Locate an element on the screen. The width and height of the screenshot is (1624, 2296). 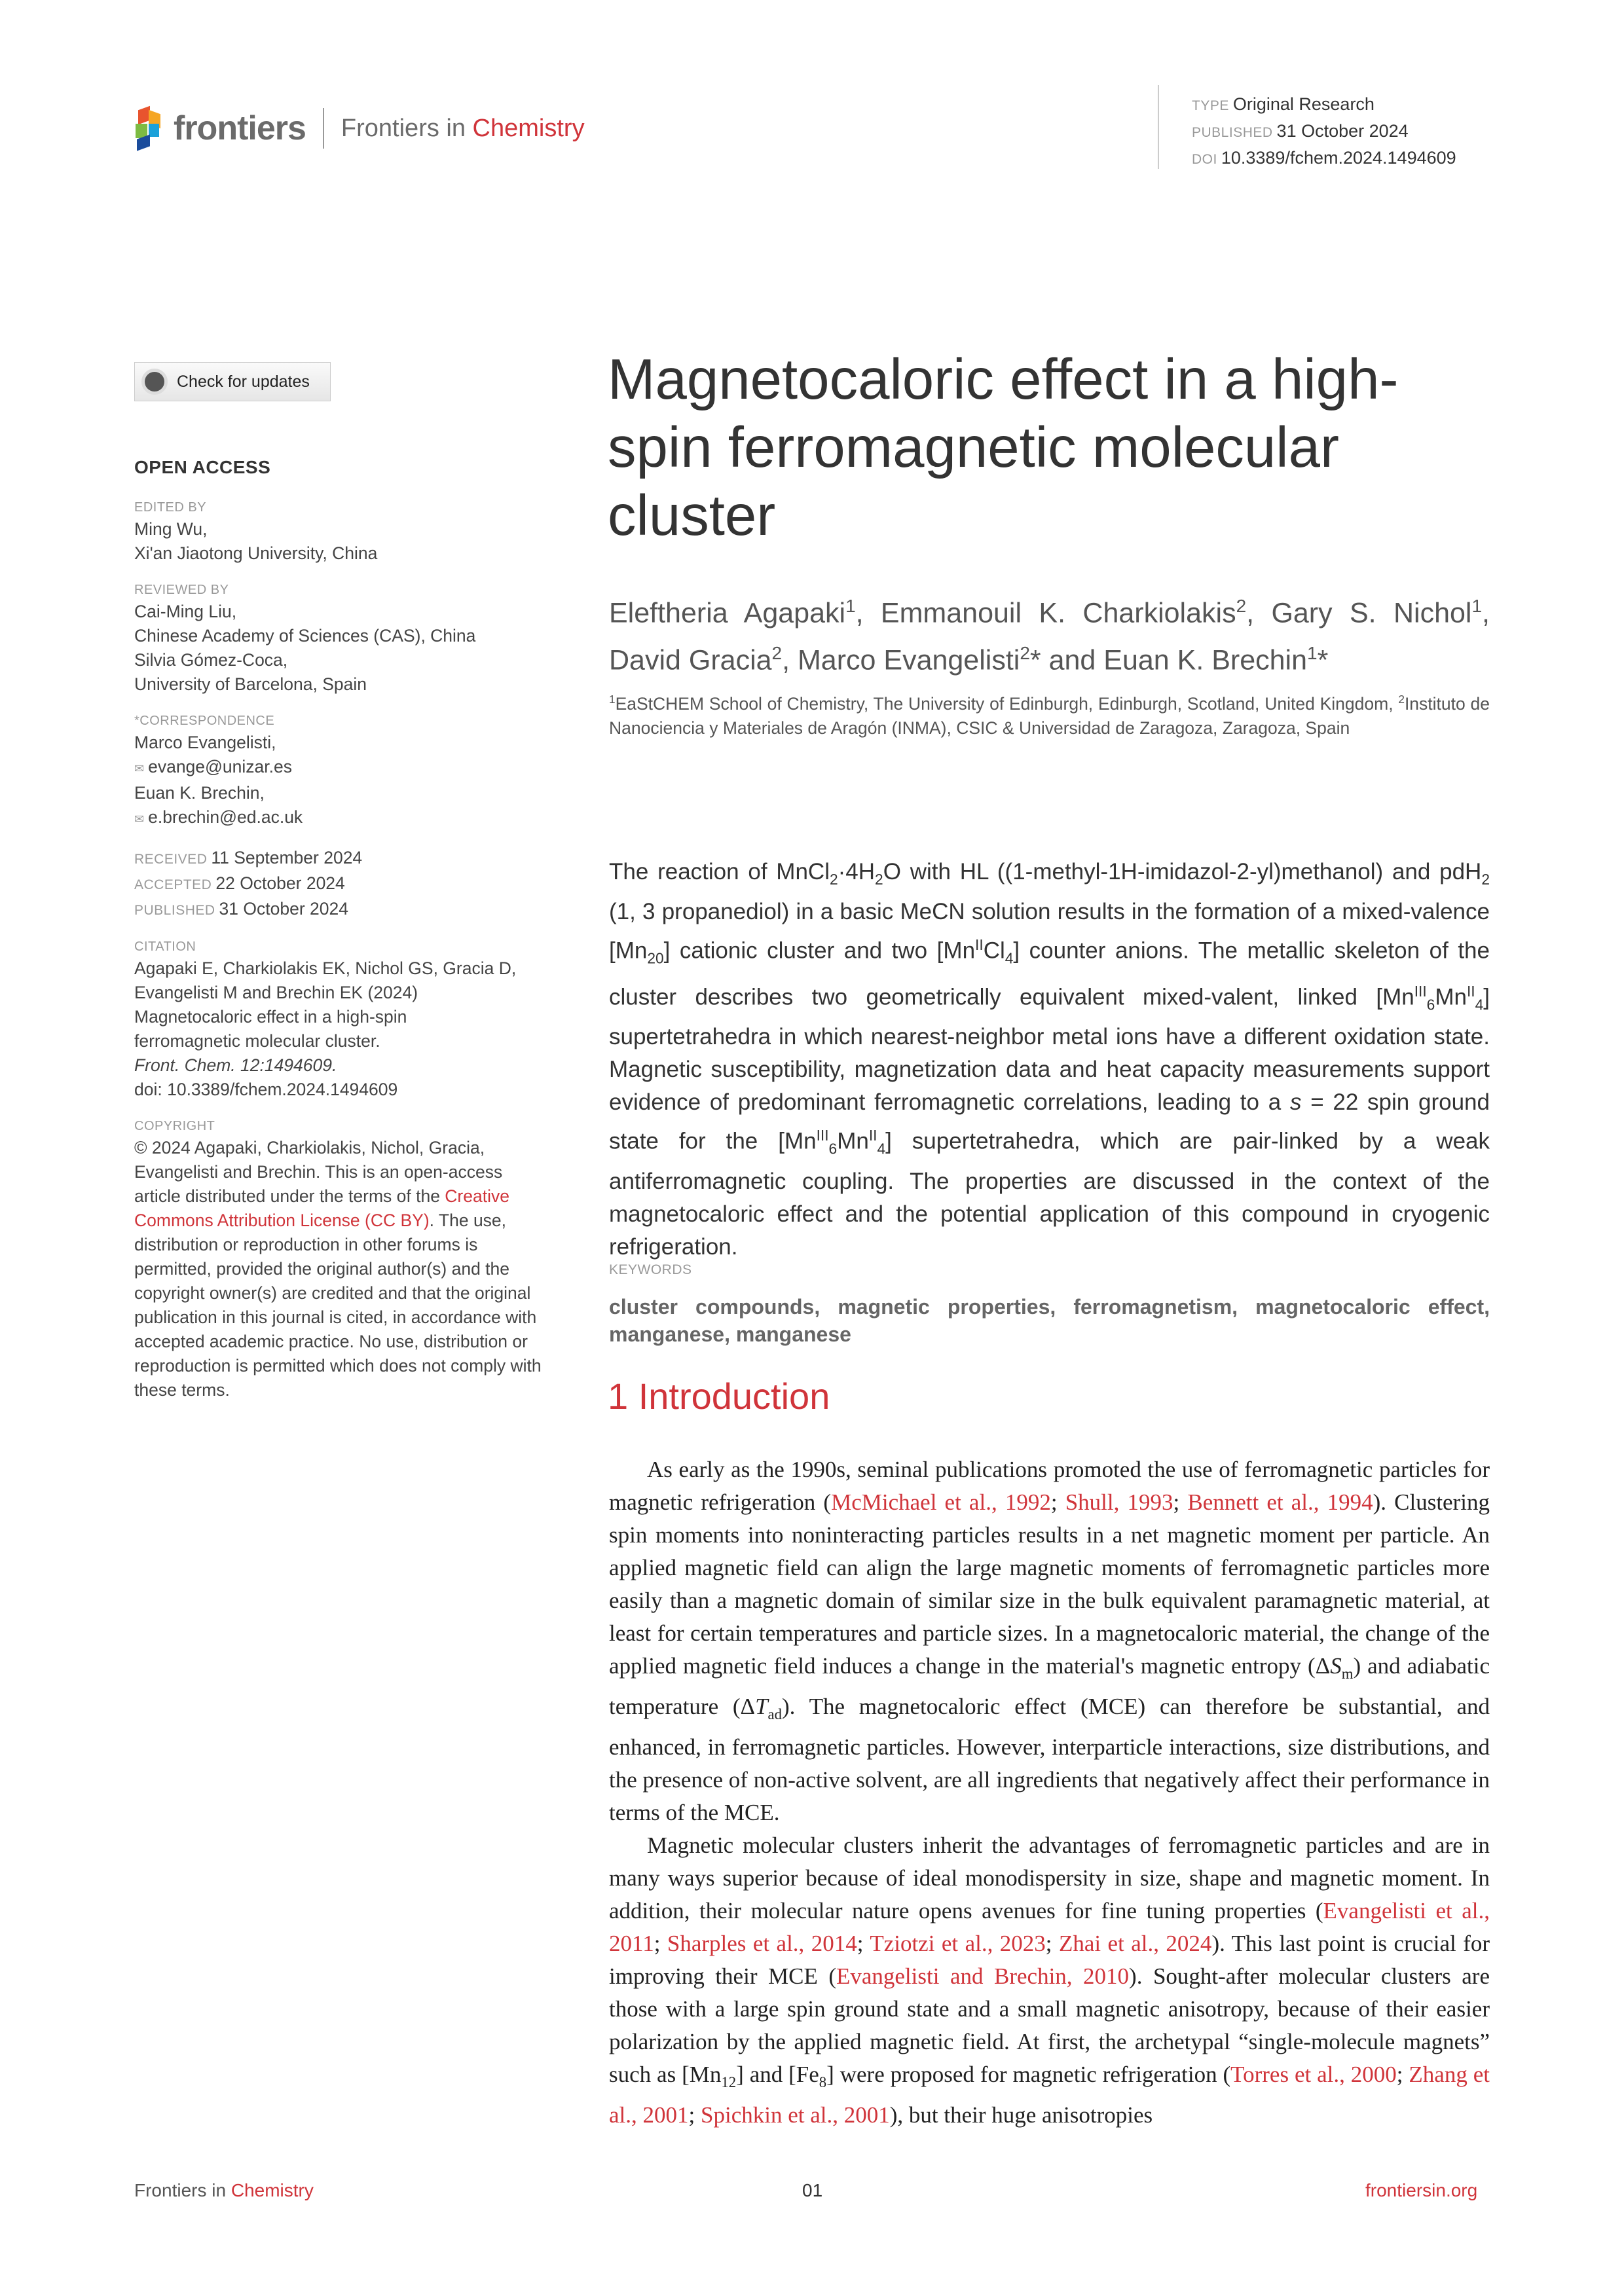
check-for-updates-label: Check for updates is located at coordinates (243, 381).